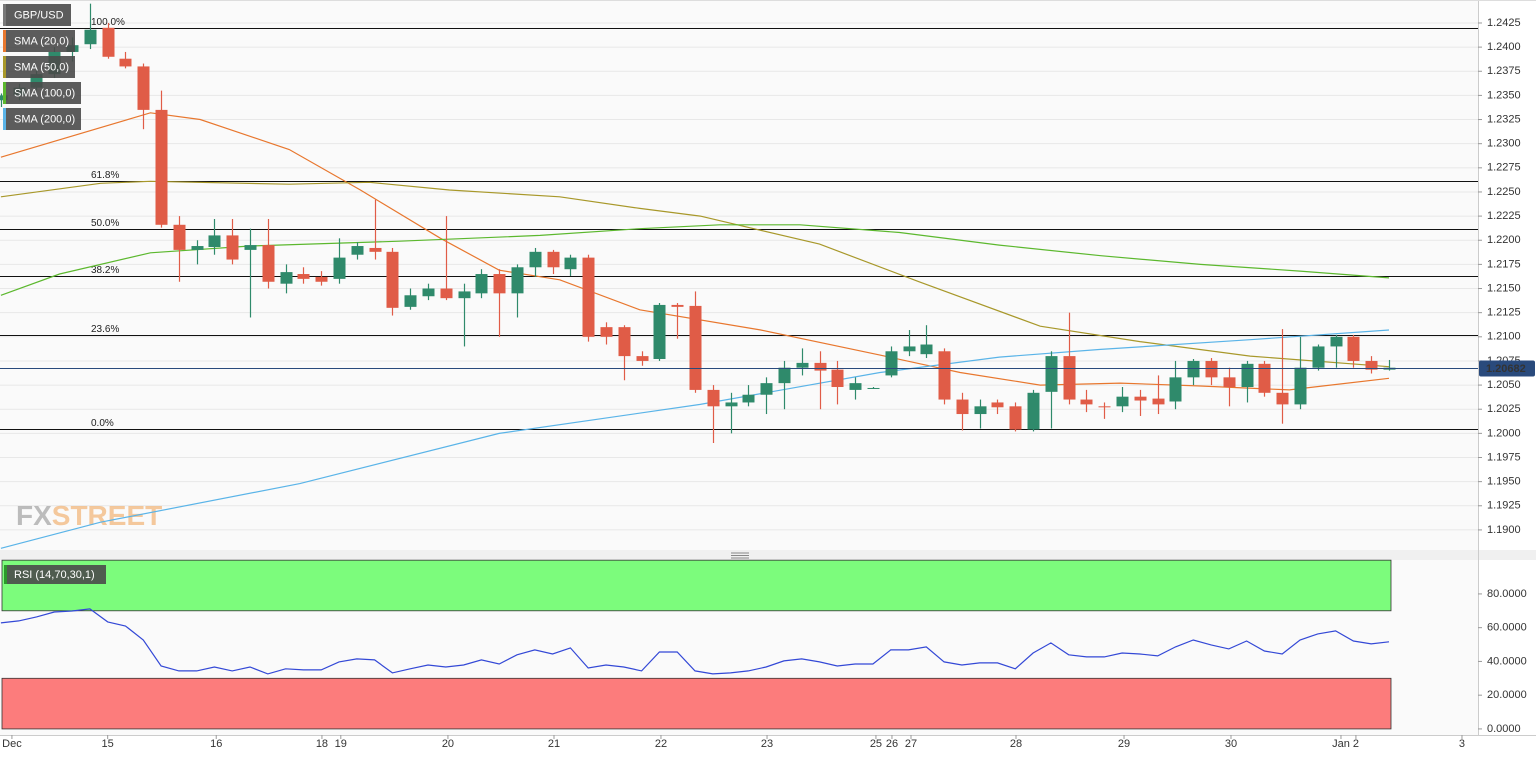 The height and width of the screenshot is (762, 1536). Describe the element at coordinates (5, 574) in the screenshot. I see `rsi-title-swatch` at that location.